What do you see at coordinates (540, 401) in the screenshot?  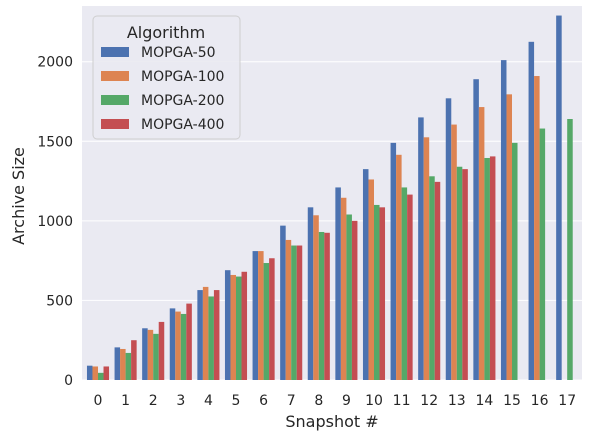 I see `x-tick-label: 16` at bounding box center [540, 401].